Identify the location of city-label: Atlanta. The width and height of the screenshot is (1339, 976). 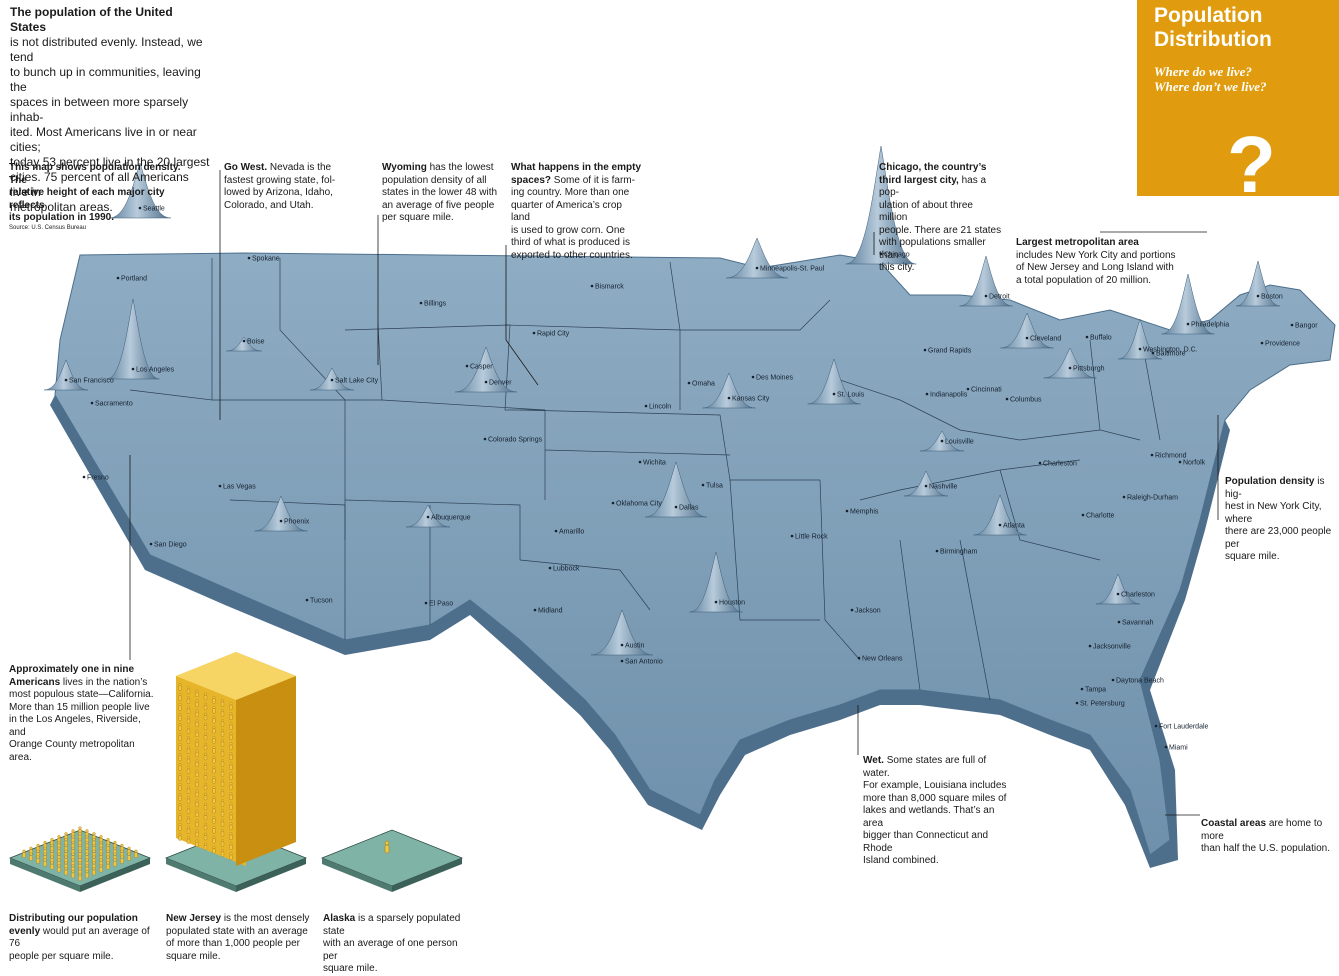
(1014, 526).